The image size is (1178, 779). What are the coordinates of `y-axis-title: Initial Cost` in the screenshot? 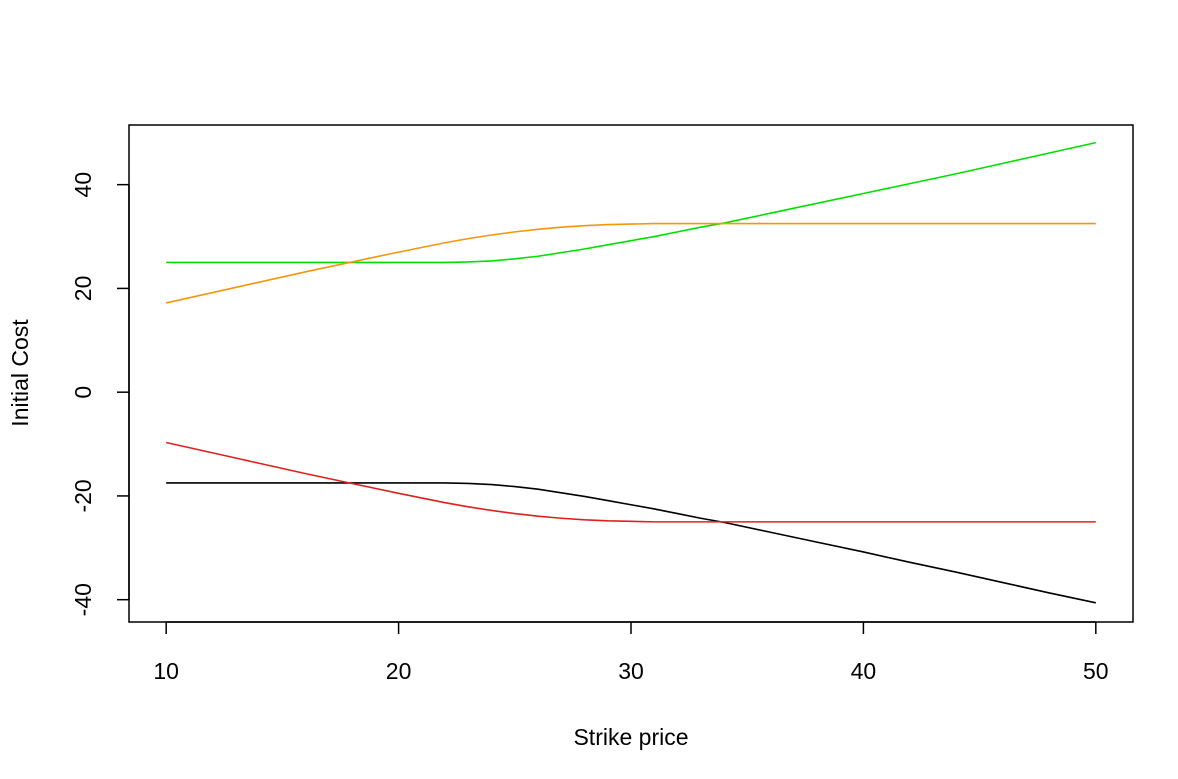 It's located at (20, 373).